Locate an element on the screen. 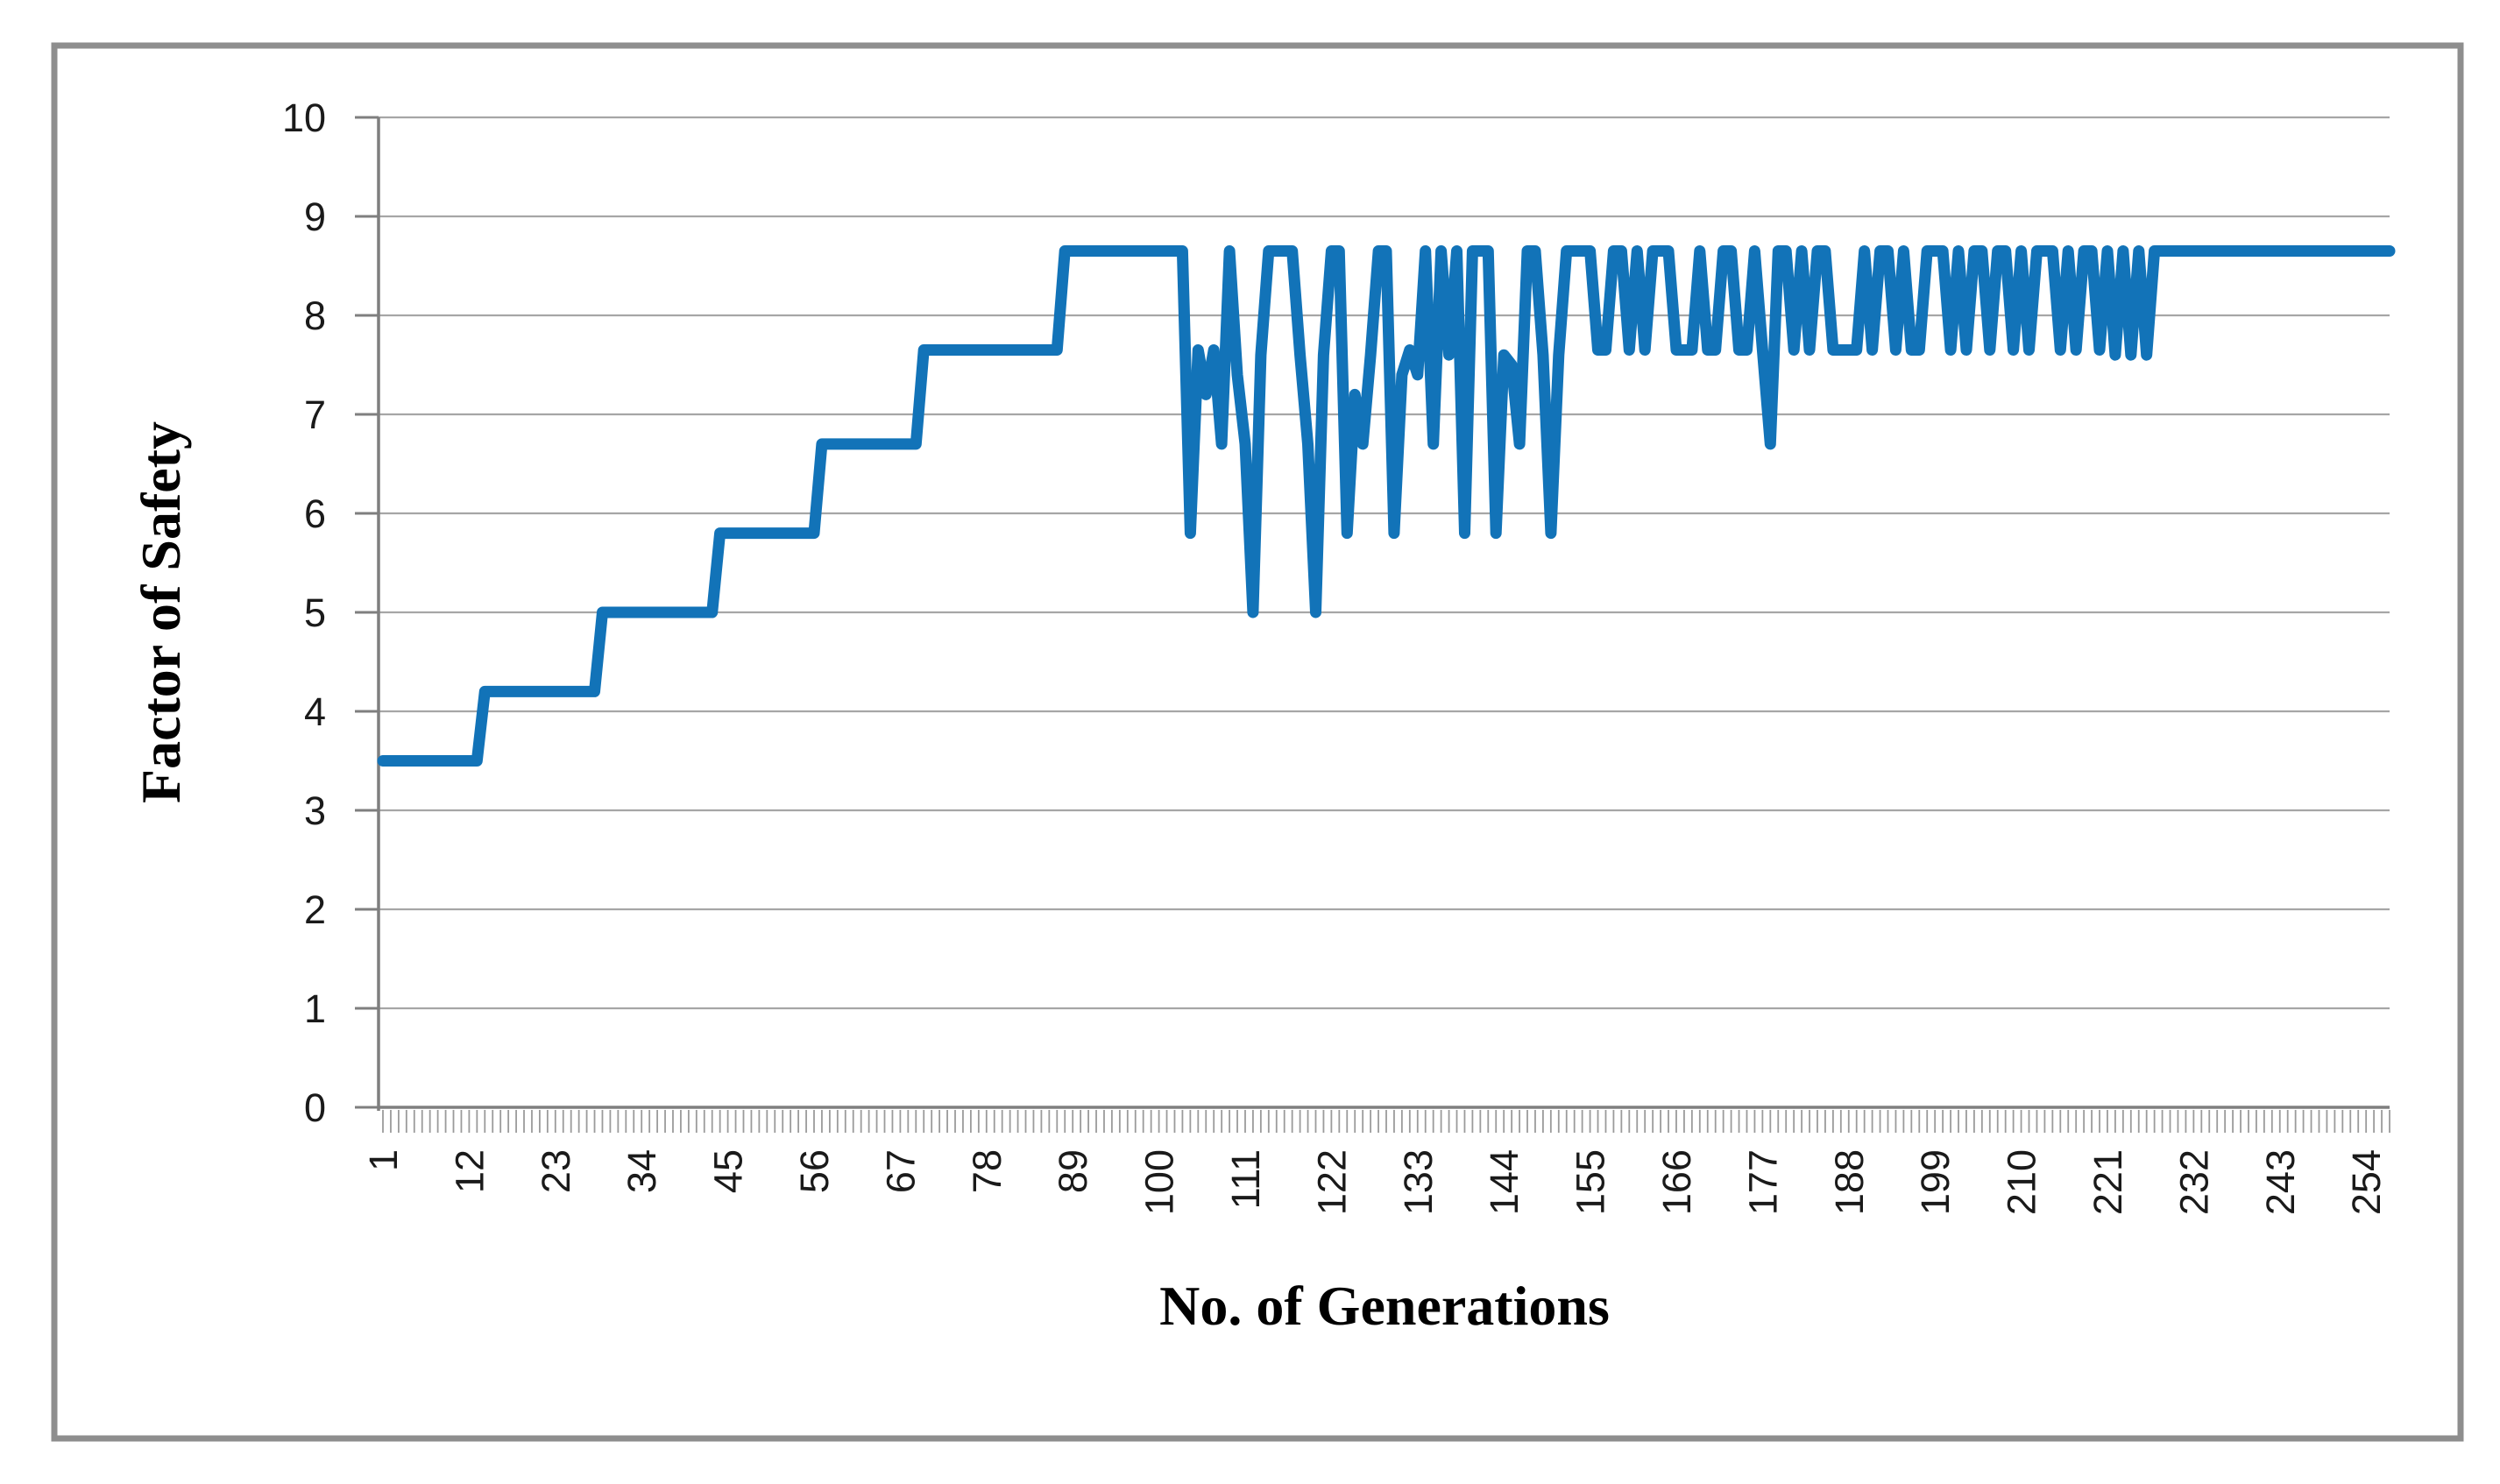  x-tick-label: 100 is located at coordinates (1159, 1182).